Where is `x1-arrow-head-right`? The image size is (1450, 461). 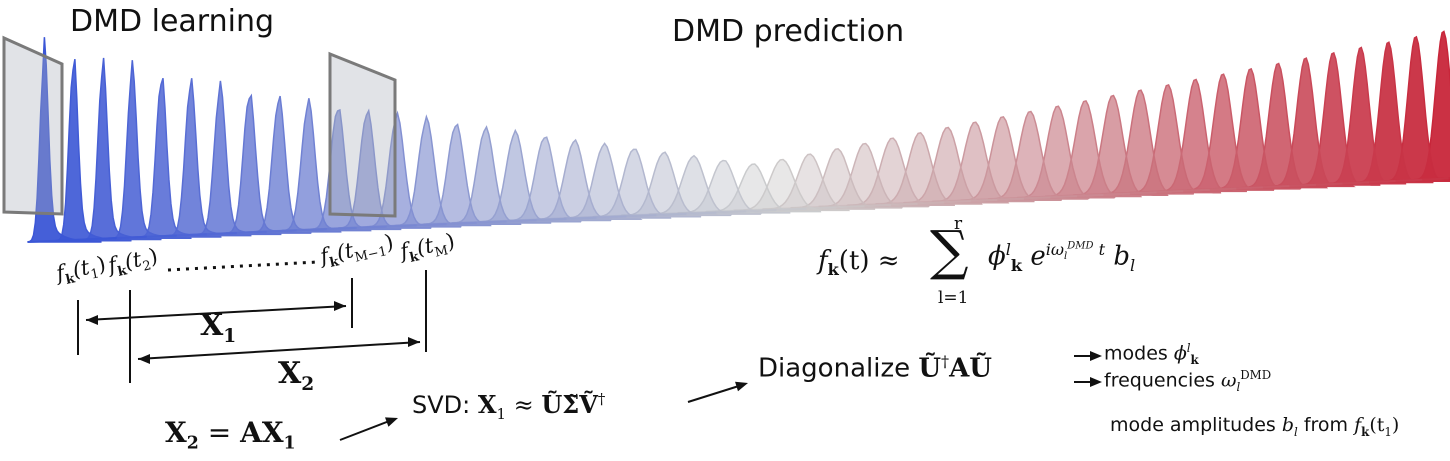 x1-arrow-head-right is located at coordinates (340, 306).